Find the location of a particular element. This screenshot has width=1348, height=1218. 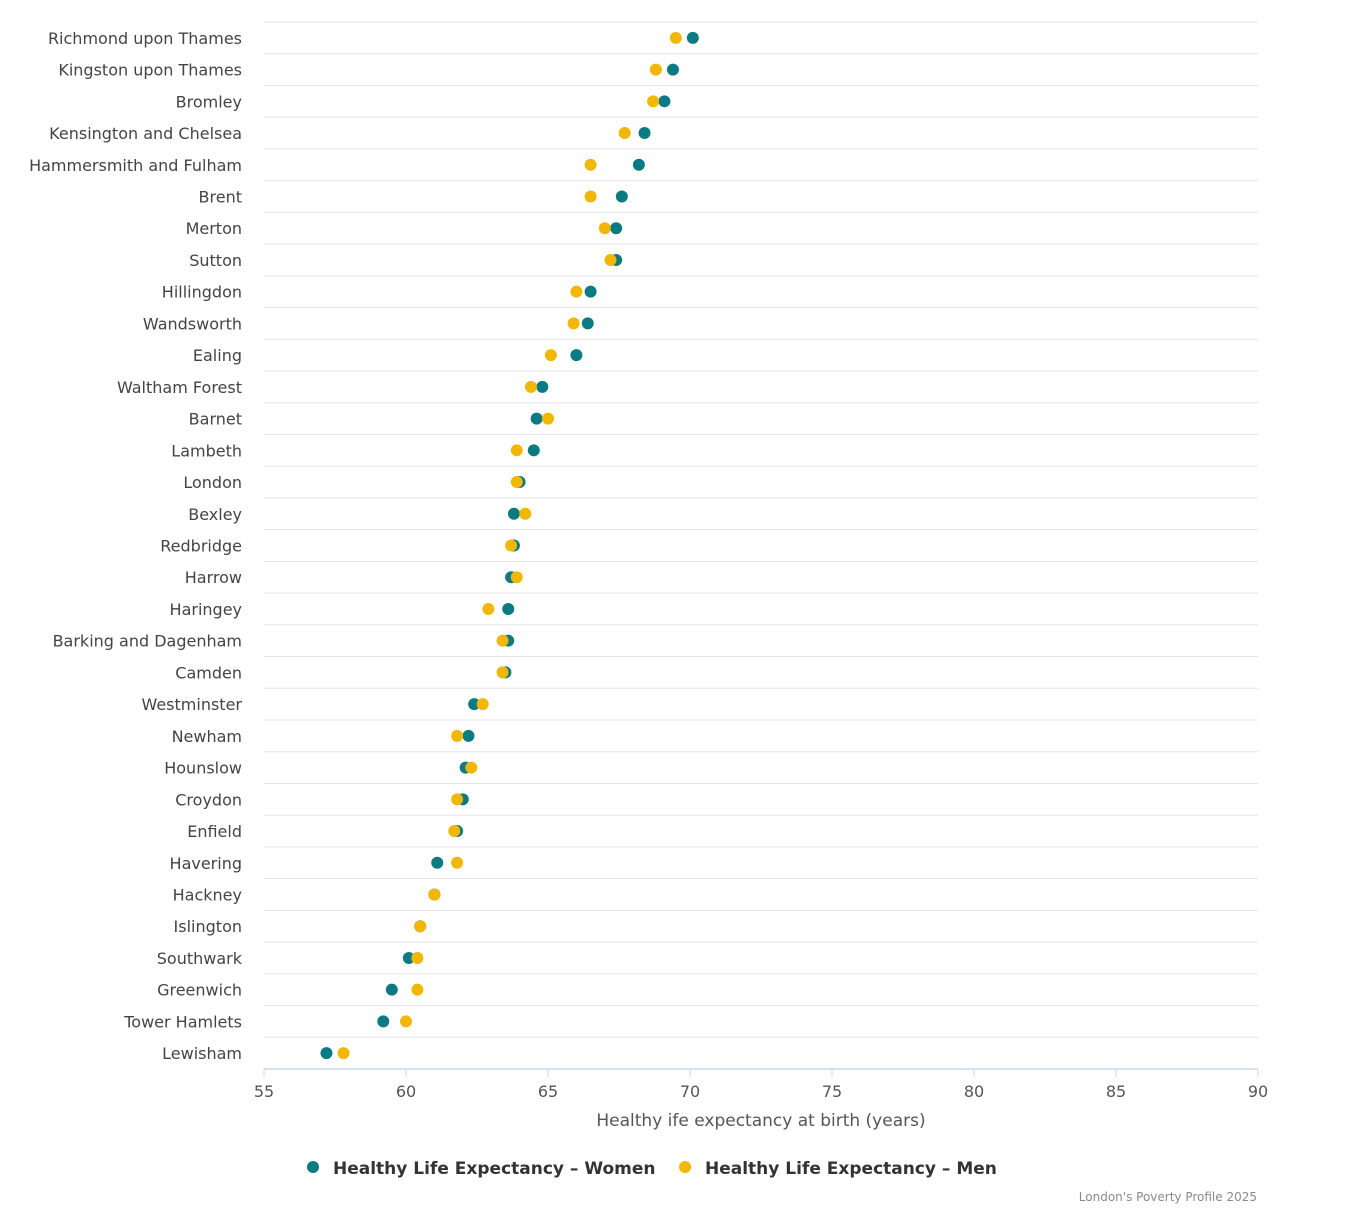

category-label: Hounslow is located at coordinates (203, 768).